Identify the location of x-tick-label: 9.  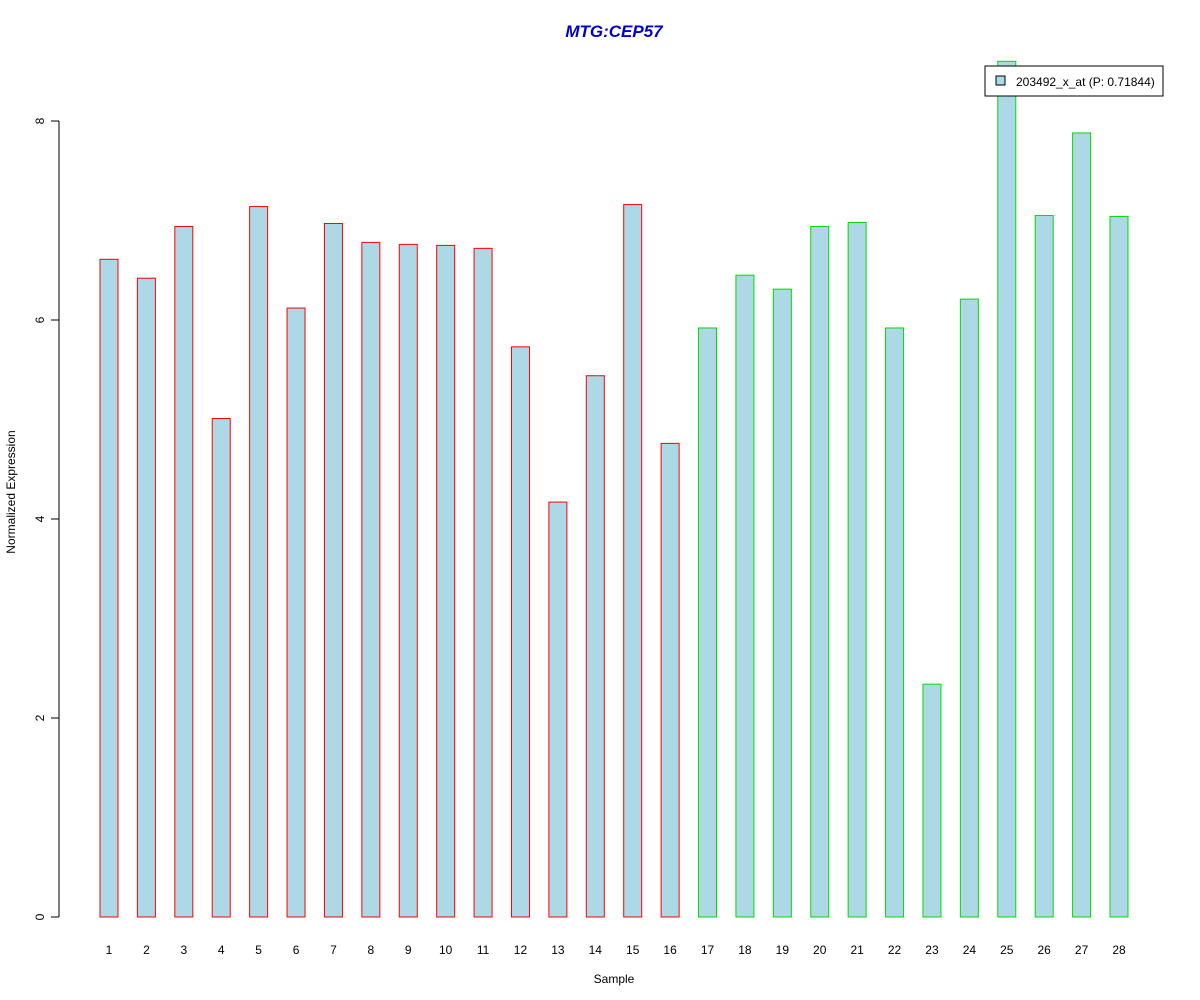
(408, 950).